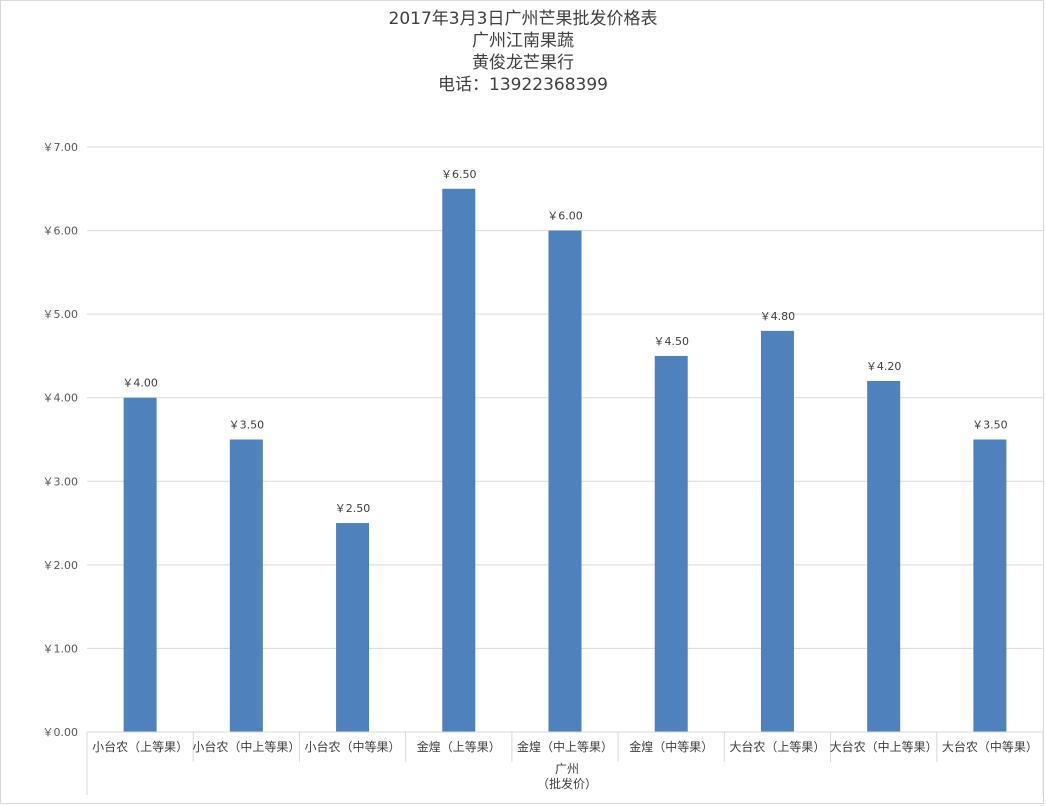  What do you see at coordinates (777, 746) in the screenshot?
I see `x-tick-label: 大台农（上等果）` at bounding box center [777, 746].